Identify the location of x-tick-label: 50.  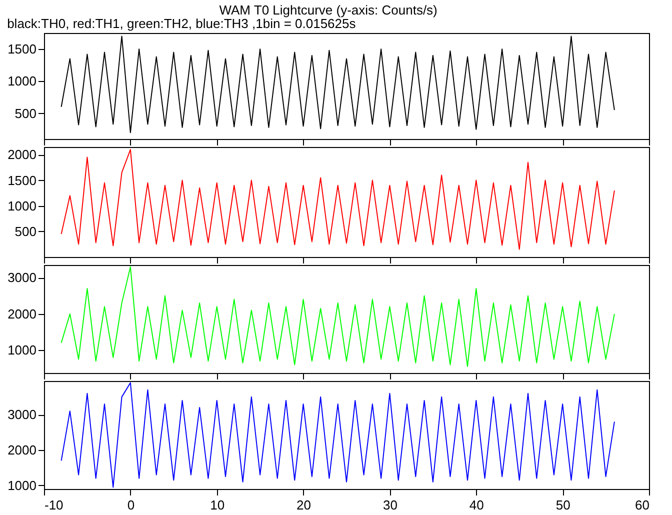
(563, 505).